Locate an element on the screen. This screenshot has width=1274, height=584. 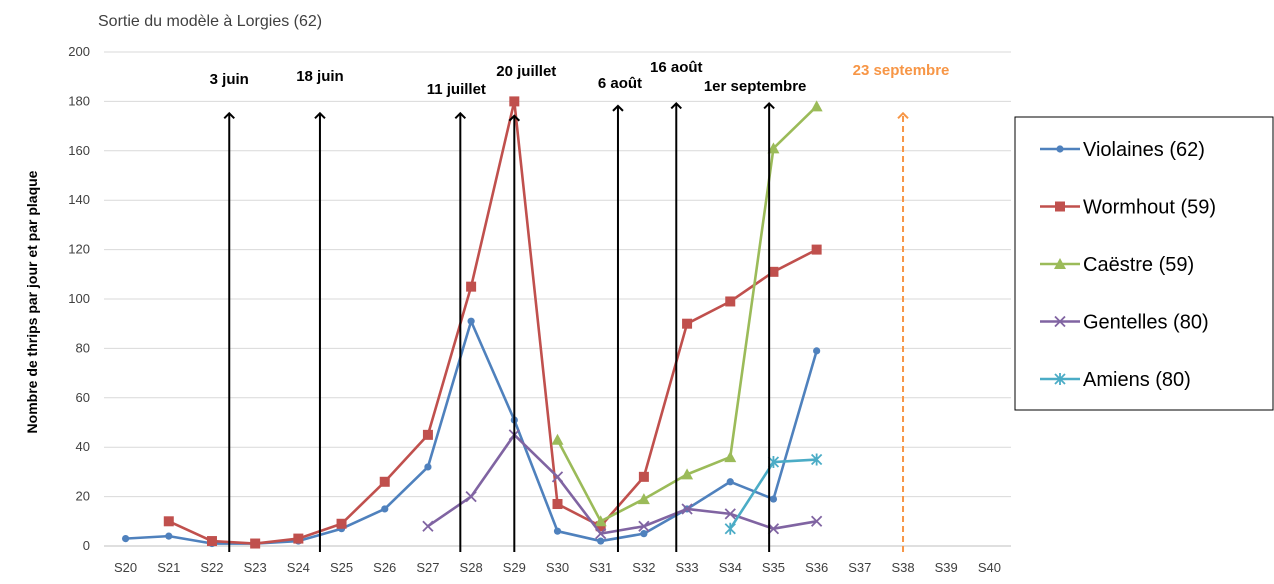
annotation: 6 août is located at coordinates (620, 313).